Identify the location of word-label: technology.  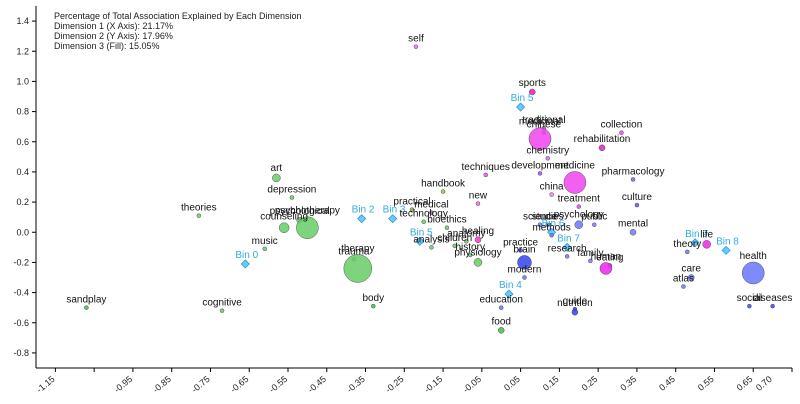
(424, 214).